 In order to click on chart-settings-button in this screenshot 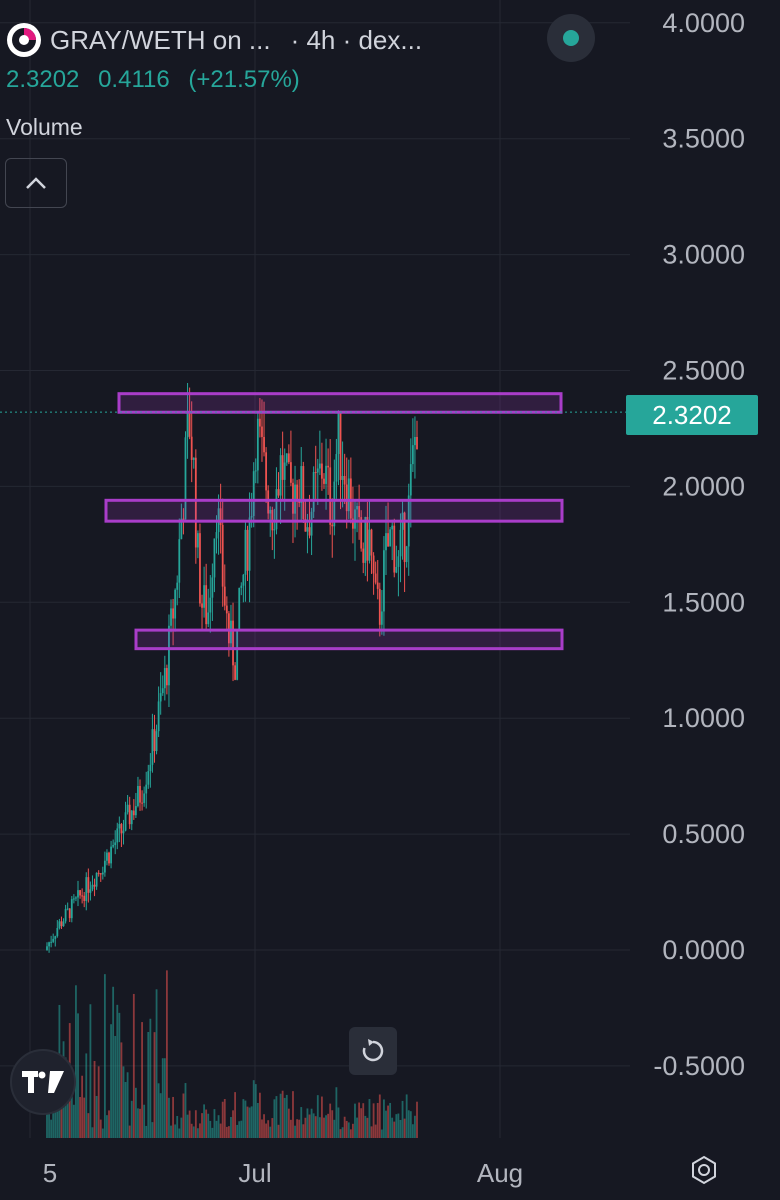, I will do `click(704, 1170)`.